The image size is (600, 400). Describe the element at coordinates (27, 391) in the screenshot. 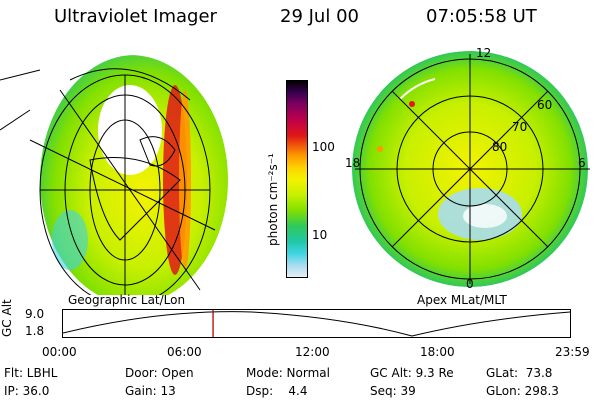

I see `status-ip: IP: 36.0` at that location.